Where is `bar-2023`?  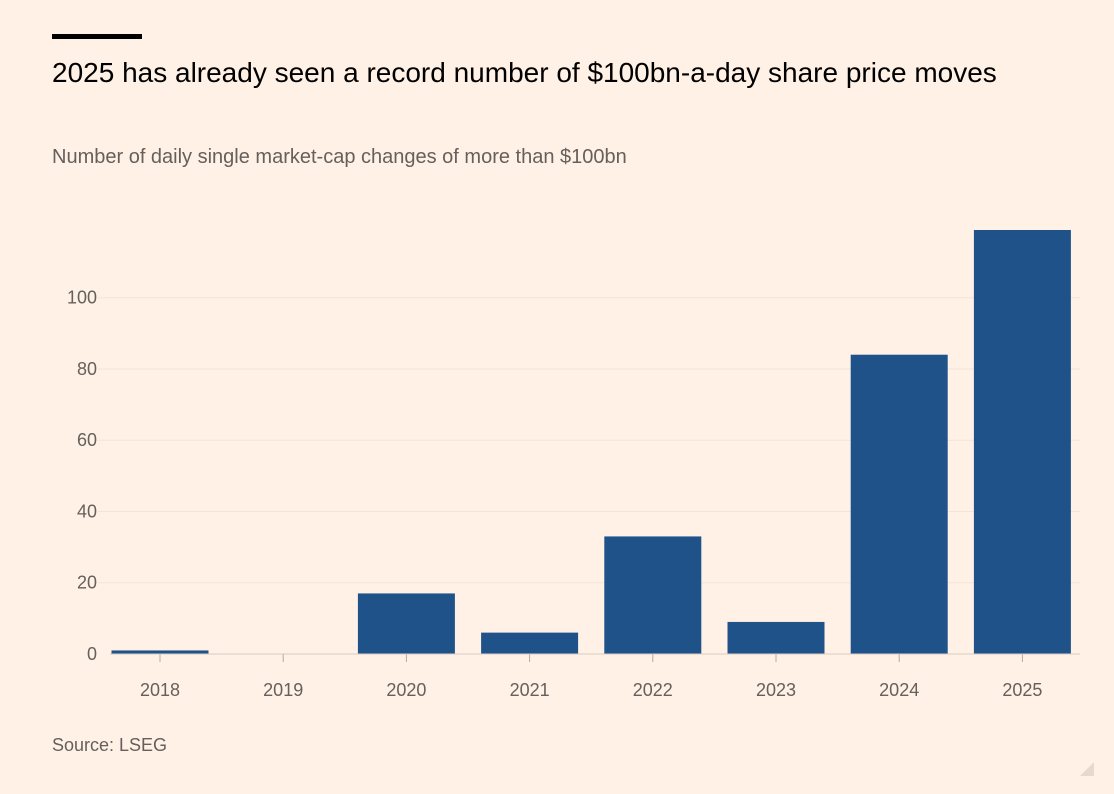 bar-2023 is located at coordinates (776, 637).